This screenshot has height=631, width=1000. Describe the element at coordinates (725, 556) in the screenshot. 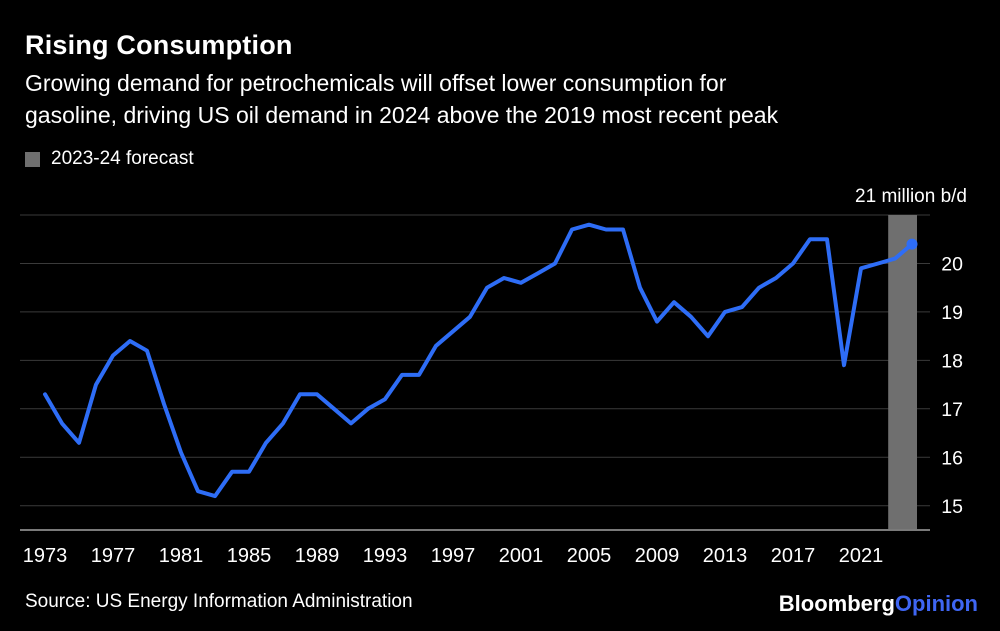

I see `x-tick-label: 2013` at that location.